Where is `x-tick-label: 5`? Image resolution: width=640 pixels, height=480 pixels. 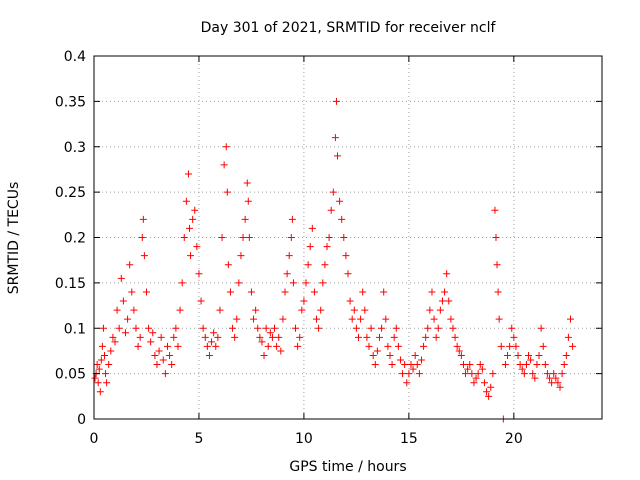
x-tick-label: 5 is located at coordinates (198, 439).